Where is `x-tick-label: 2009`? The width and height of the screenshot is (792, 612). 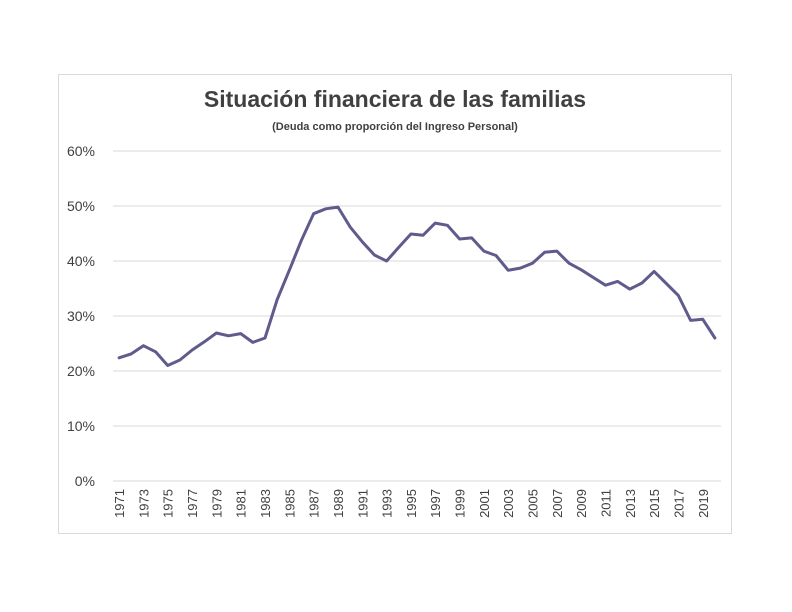 x-tick-label: 2009 is located at coordinates (581, 503).